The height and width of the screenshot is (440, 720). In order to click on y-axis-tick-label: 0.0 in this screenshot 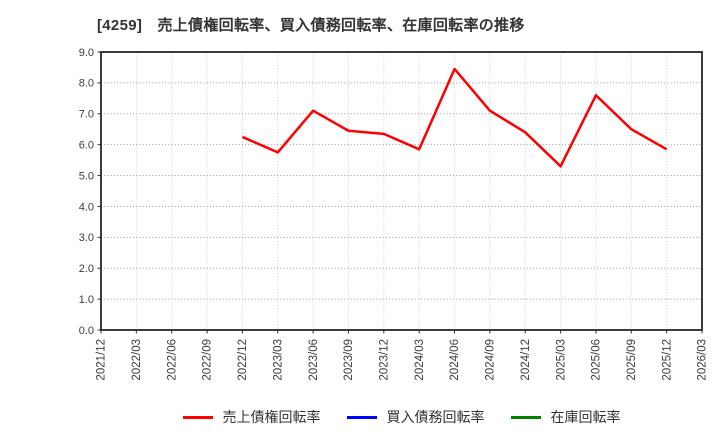, I will do `click(86, 331)`.